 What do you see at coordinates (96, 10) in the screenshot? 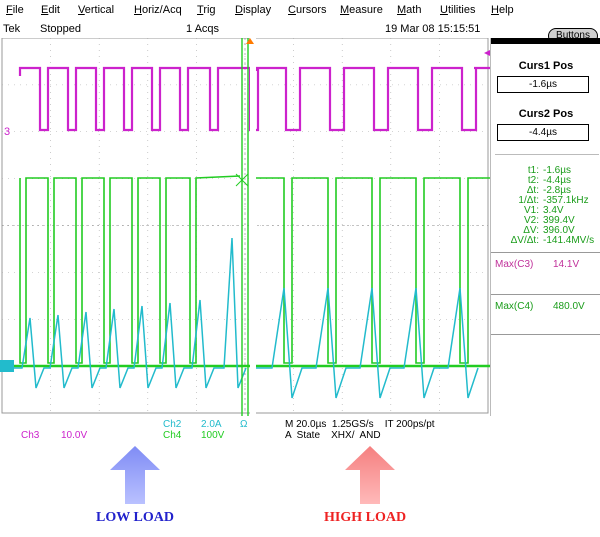
I see `menu-vertical: Vertical` at bounding box center [96, 10].